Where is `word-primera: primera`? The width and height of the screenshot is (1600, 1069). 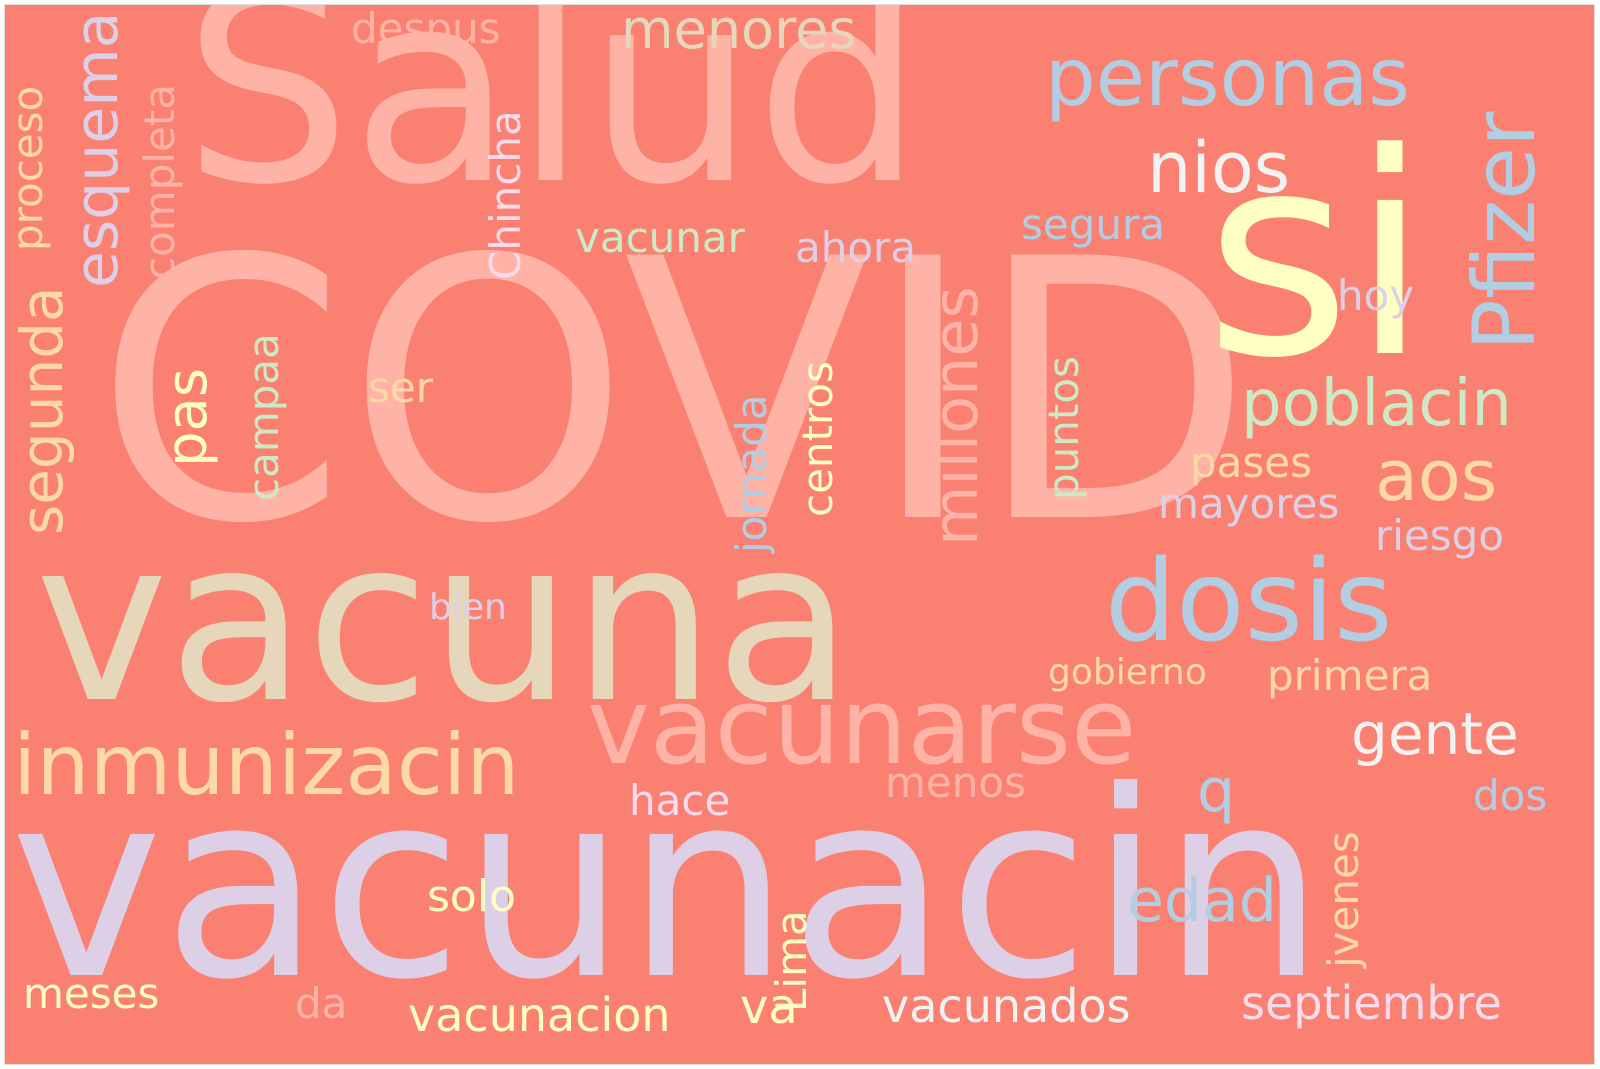 word-primera: primera is located at coordinates (1350, 675).